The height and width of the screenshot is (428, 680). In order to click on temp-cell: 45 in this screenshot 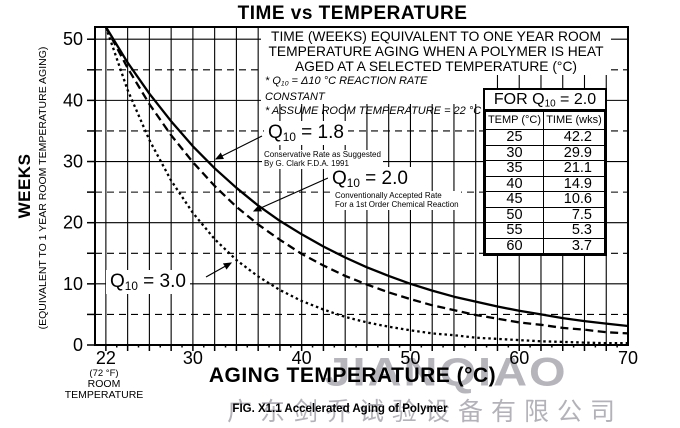, I will do `click(514, 199)`.